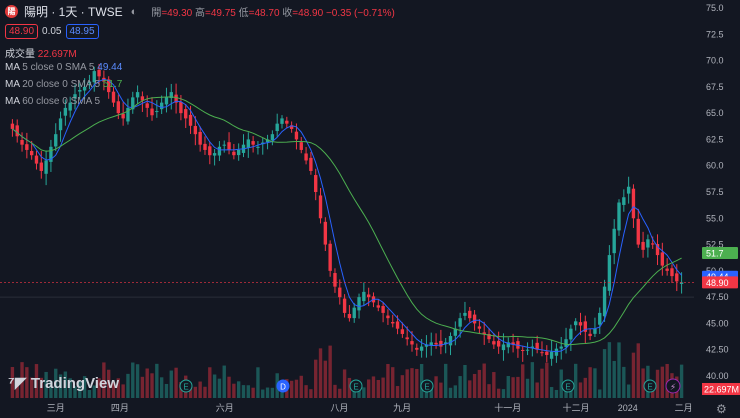 This screenshot has height=418, width=740. What do you see at coordinates (721, 409) in the screenshot?
I see `settings-gear-icon: ⚙` at bounding box center [721, 409].